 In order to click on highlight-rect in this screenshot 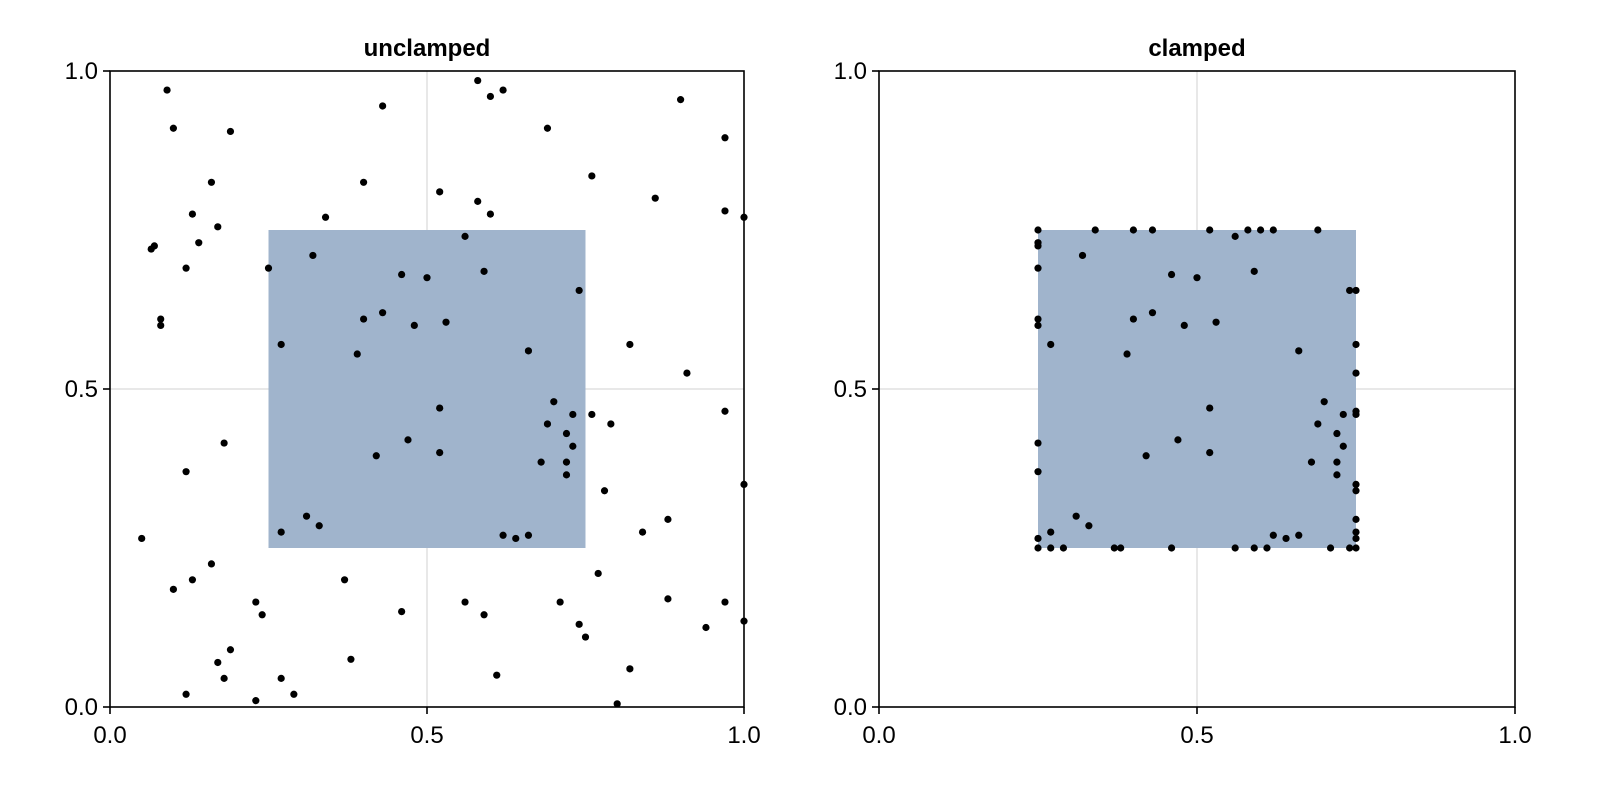, I will do `click(427, 389)`.